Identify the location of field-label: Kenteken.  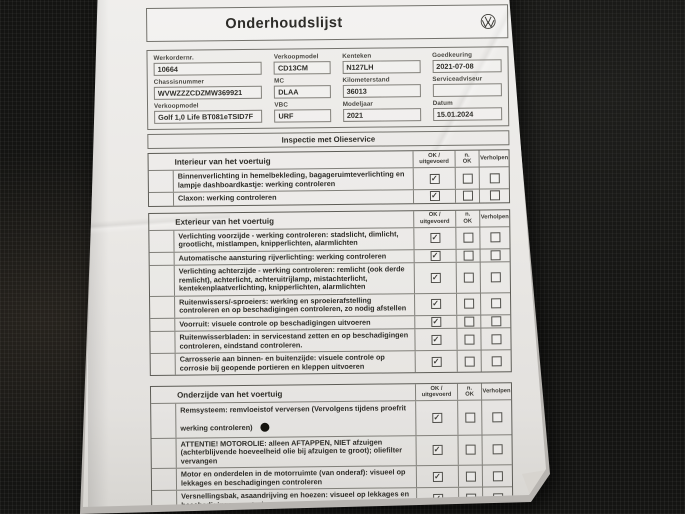
(357, 56).